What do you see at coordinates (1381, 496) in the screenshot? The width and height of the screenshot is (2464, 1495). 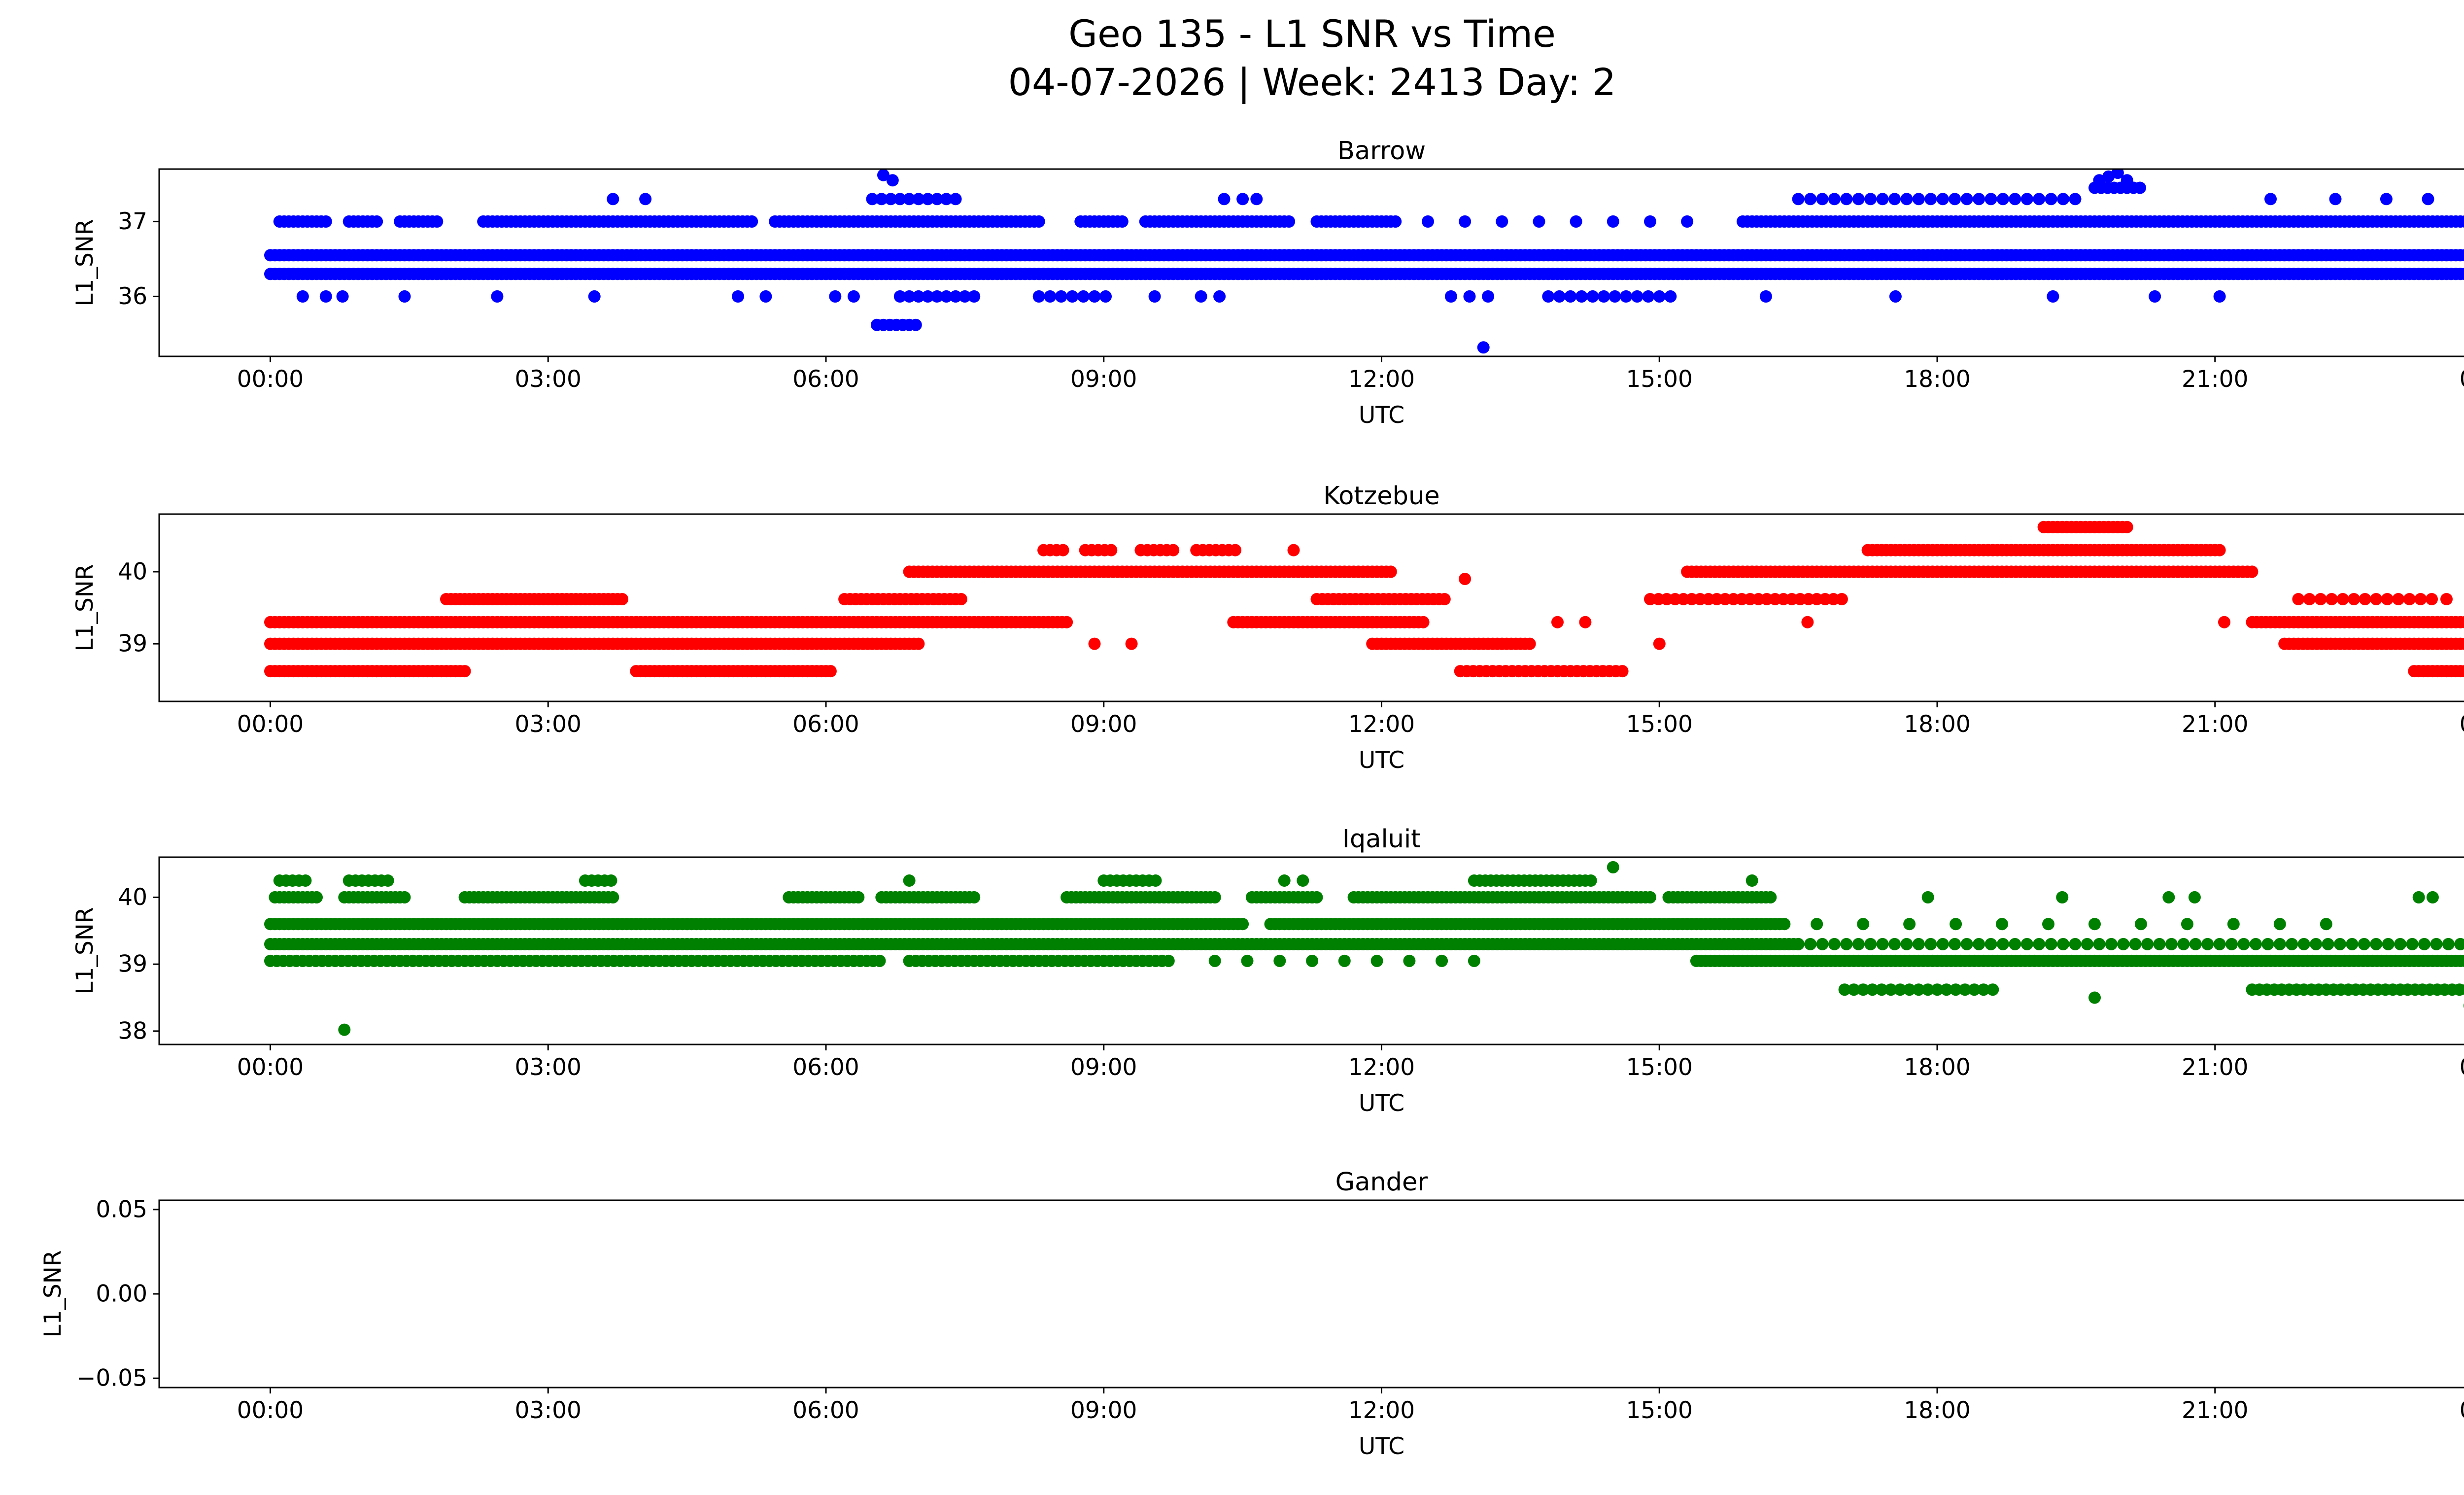 I see `subplot-title: Kotzebue` at bounding box center [1381, 496].